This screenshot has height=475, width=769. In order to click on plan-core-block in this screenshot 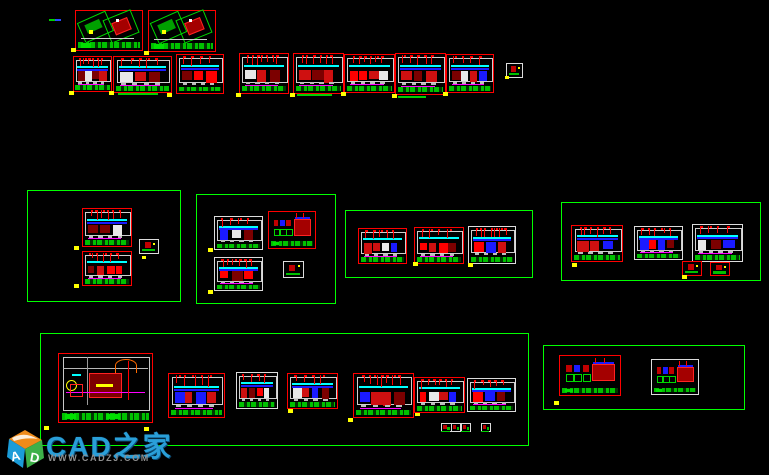, I will do `click(105, 386)`.